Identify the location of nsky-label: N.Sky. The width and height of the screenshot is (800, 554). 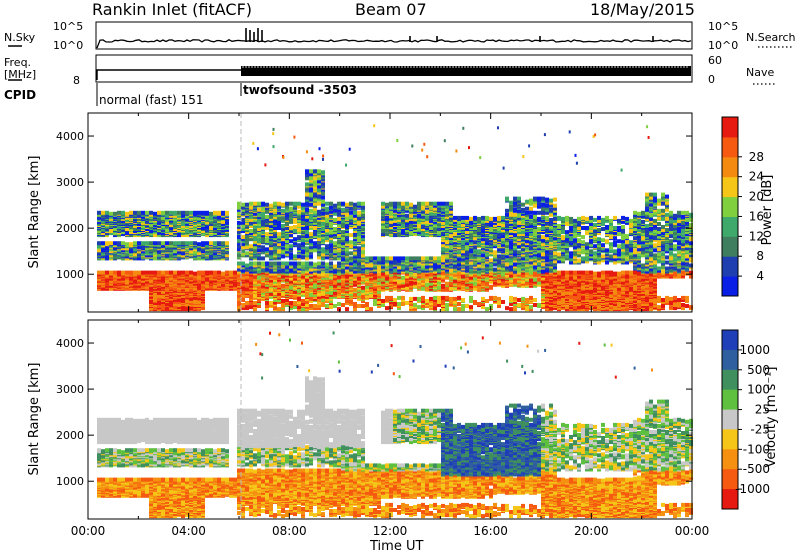
(20, 37).